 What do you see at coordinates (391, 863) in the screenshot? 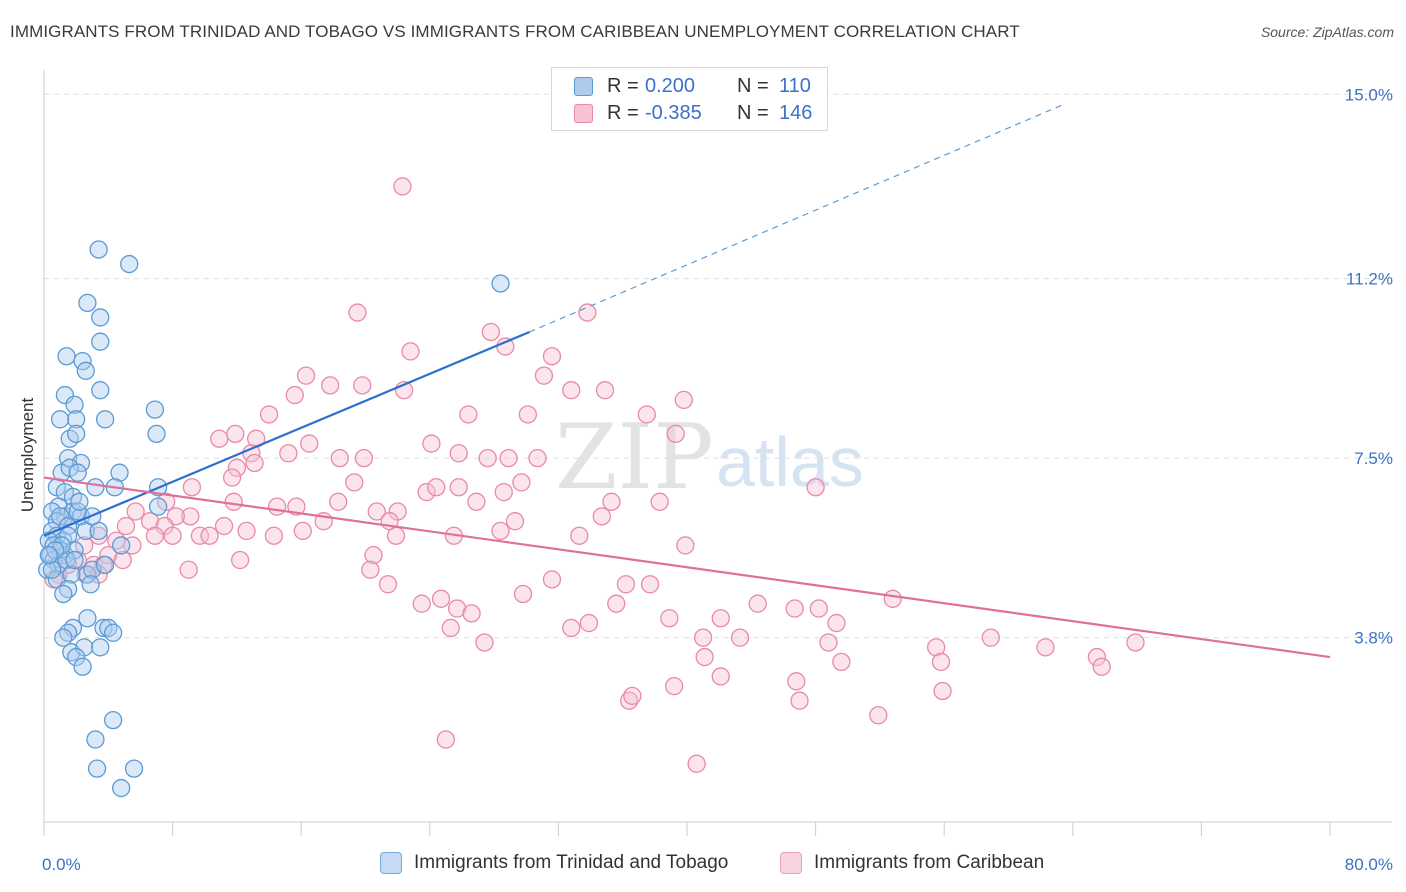
I see `series-swatch-blue` at bounding box center [391, 863].